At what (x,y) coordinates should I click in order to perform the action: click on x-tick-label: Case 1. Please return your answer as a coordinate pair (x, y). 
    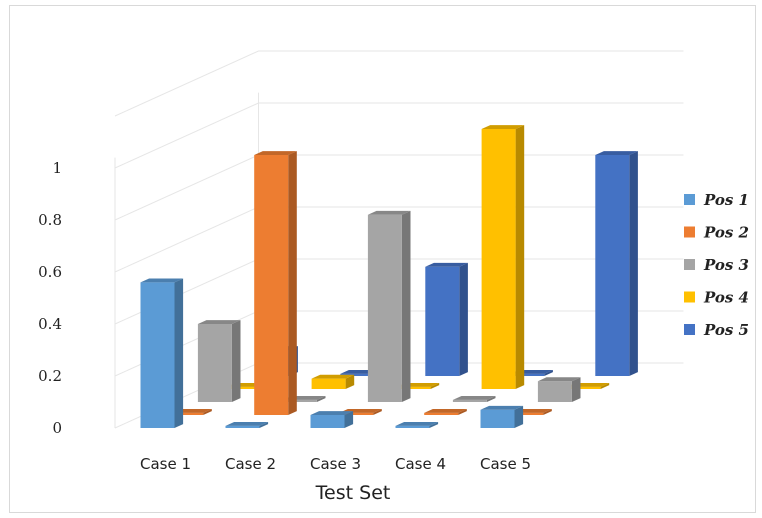
    Looking at the image, I should click on (165, 464).